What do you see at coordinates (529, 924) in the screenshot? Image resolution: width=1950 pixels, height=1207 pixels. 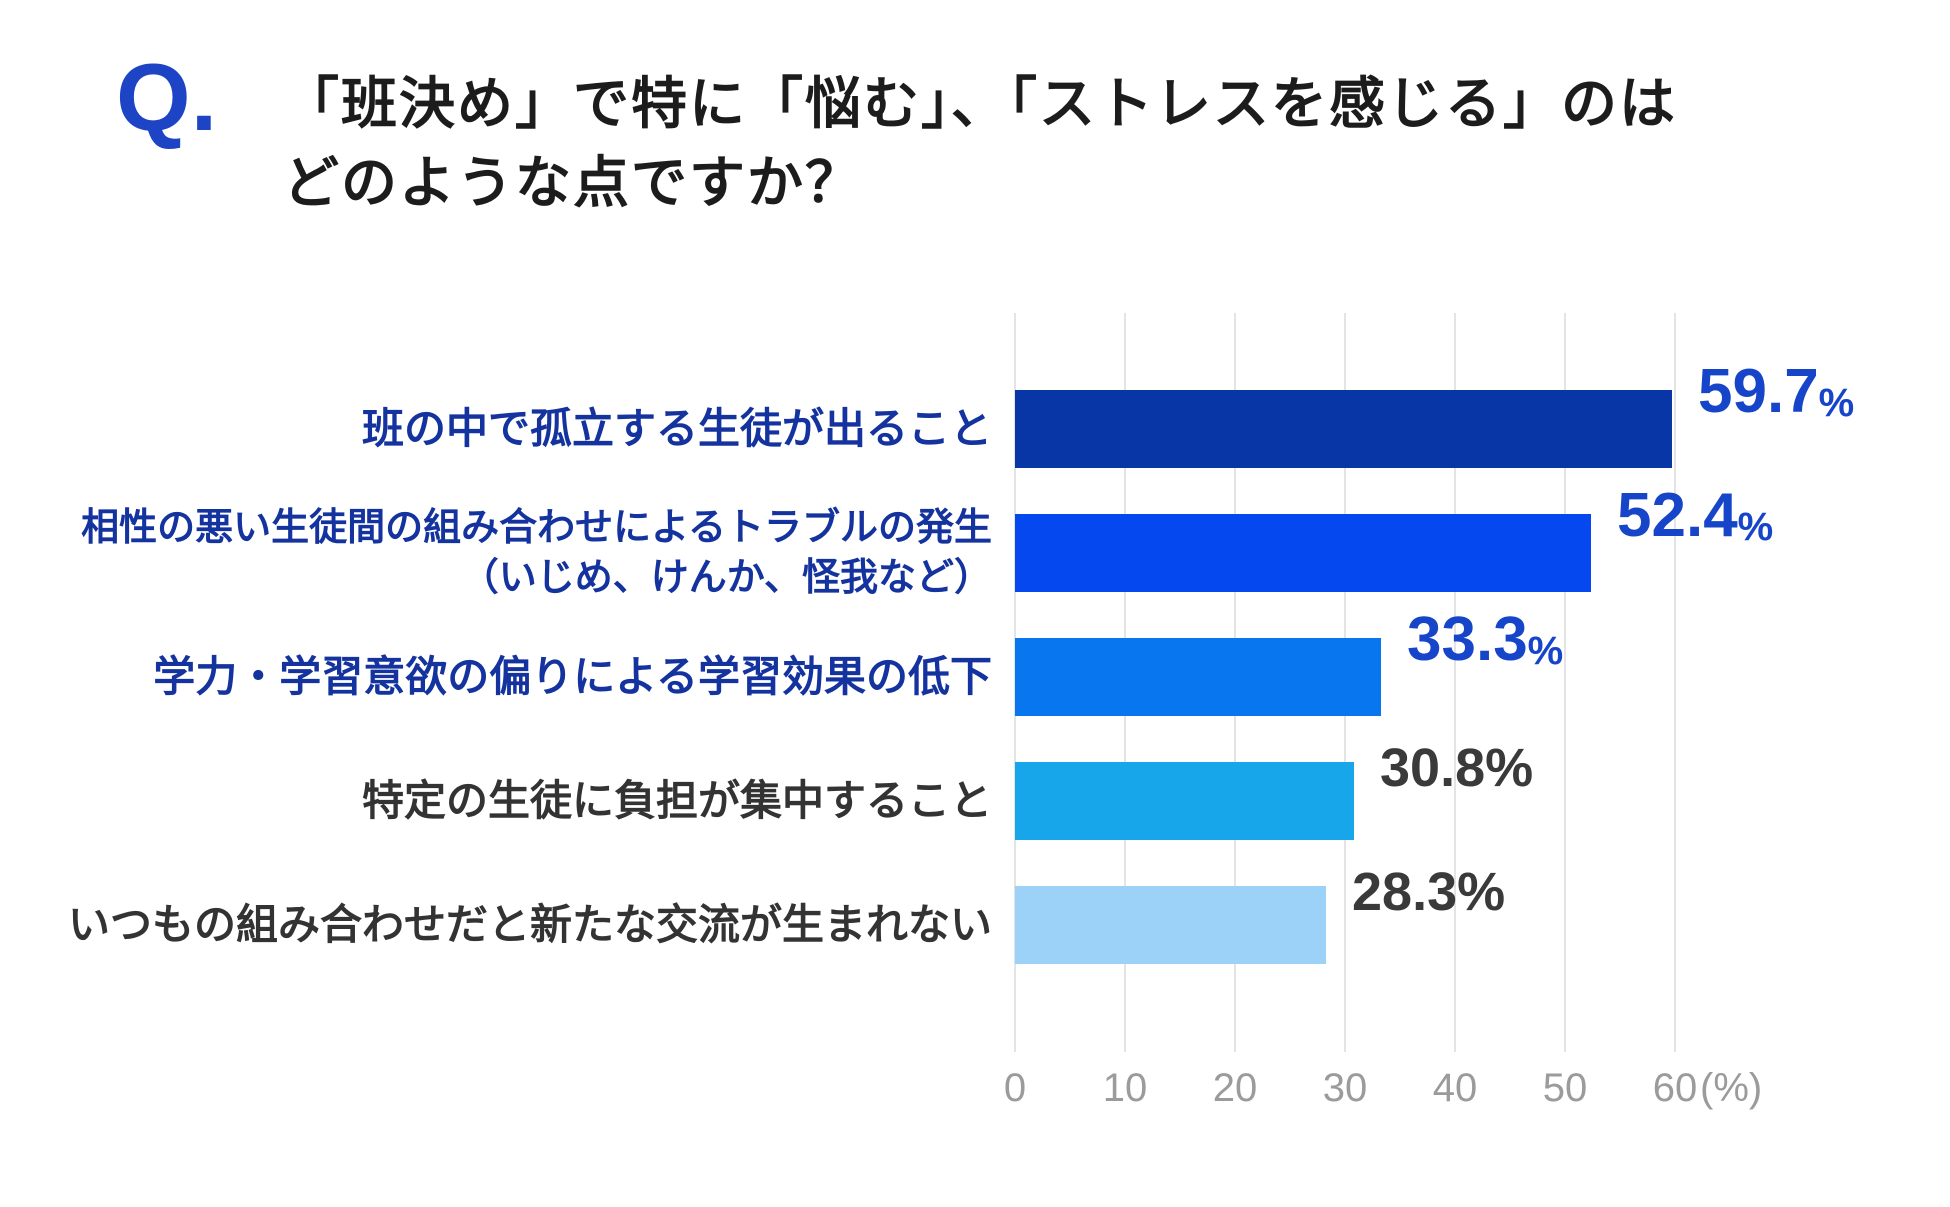 I see `category-label-line: いつもの組み合わせだと新たな交流が生まれない` at bounding box center [529, 924].